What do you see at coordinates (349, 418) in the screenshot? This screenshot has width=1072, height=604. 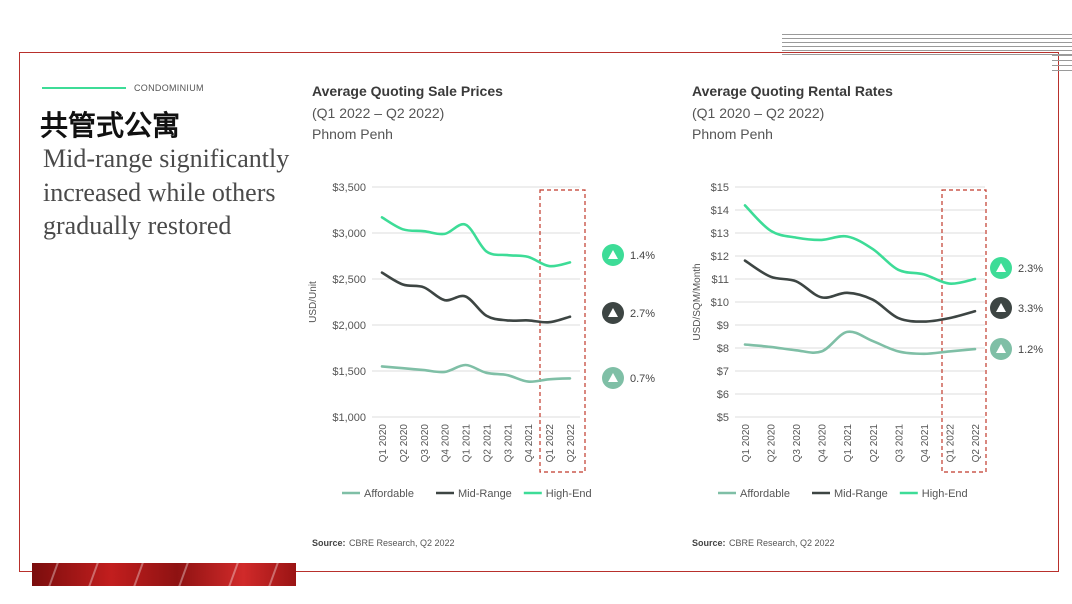 I see `y-tick-label-sale: $1,000` at bounding box center [349, 418].